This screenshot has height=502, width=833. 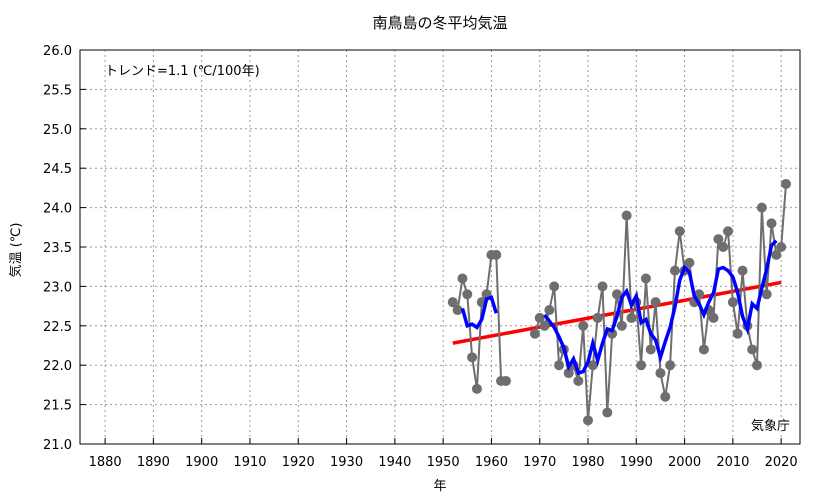 I want to click on x-tick-label: 1920, so click(x=298, y=462).